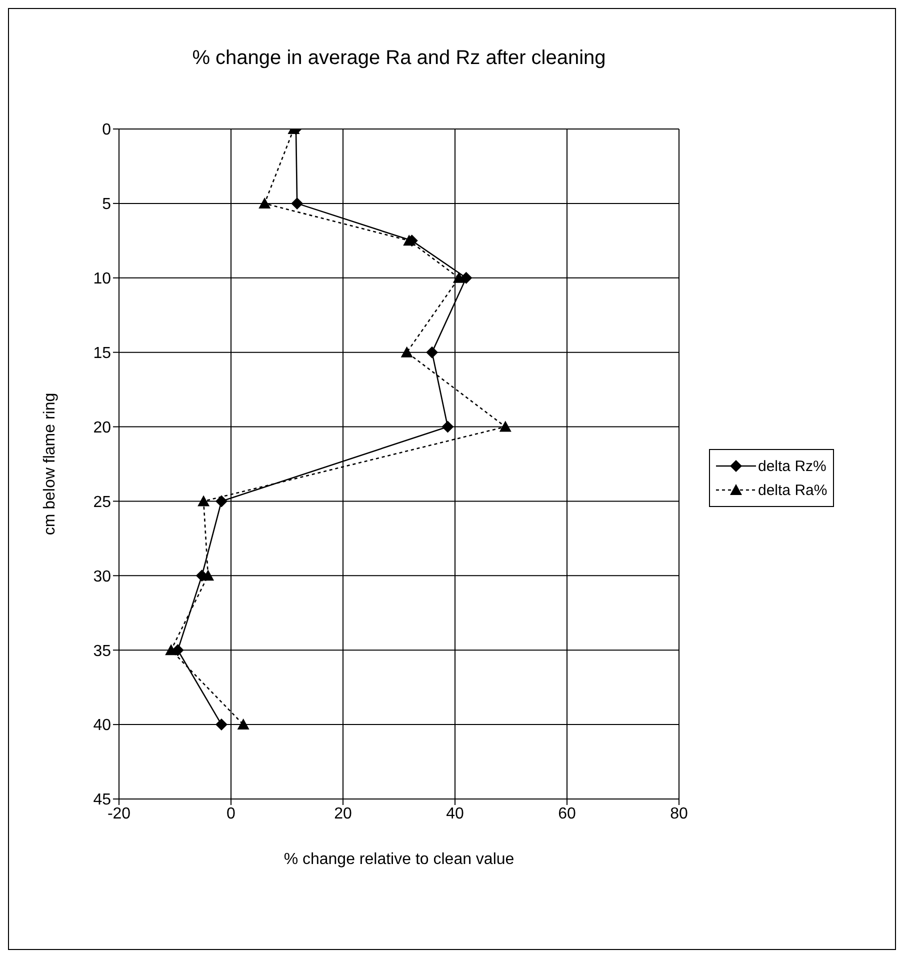 Image resolution: width=904 pixels, height=964 pixels. I want to click on y-tick-label: 35, so click(102, 651).